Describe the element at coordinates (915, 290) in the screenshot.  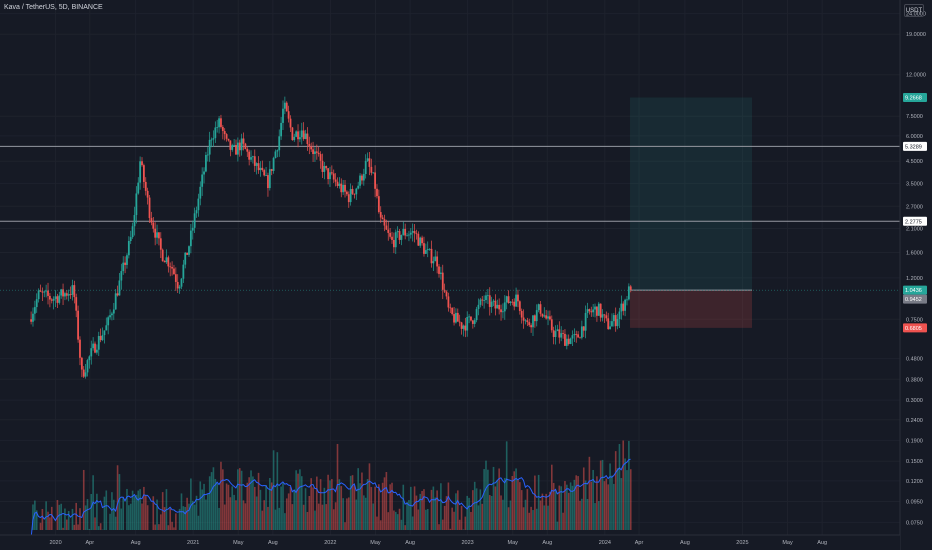
I see `price-tag-box` at that location.